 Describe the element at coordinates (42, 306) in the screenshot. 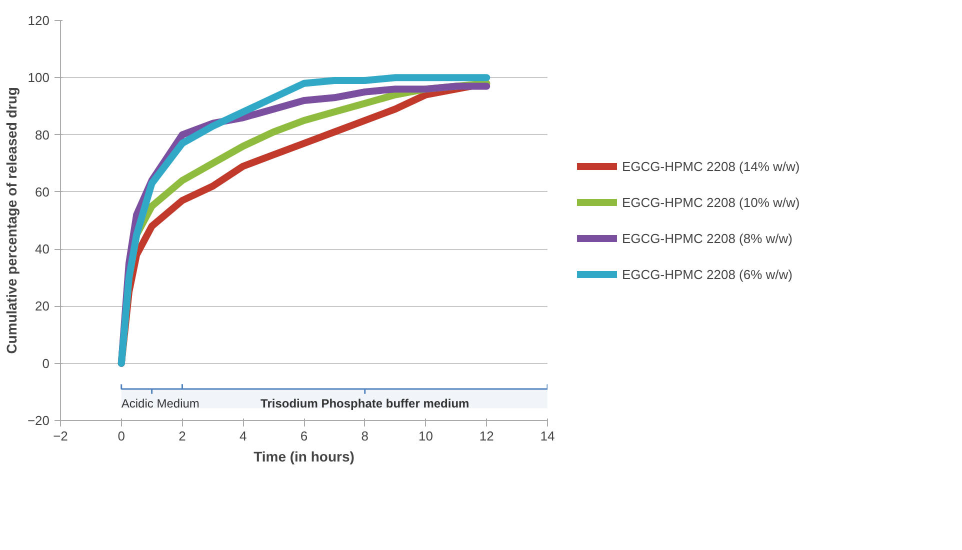

I see `y-tick-label: 20` at that location.